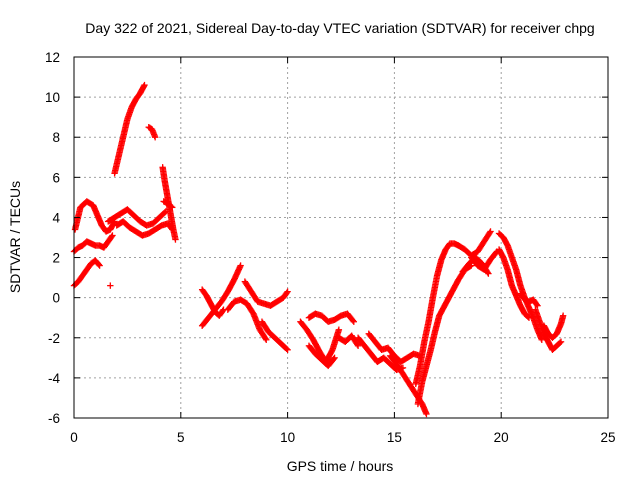 The image size is (640, 480). Describe the element at coordinates (607, 437) in the screenshot. I see `x-tick-label: 25` at that location.